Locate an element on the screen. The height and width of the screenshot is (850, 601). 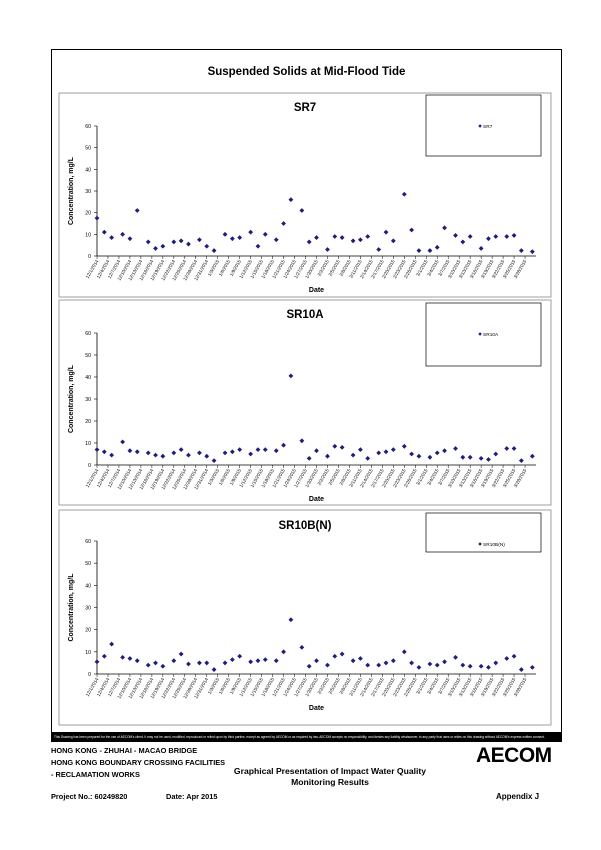
legend-marker is located at coordinates (480, 126).